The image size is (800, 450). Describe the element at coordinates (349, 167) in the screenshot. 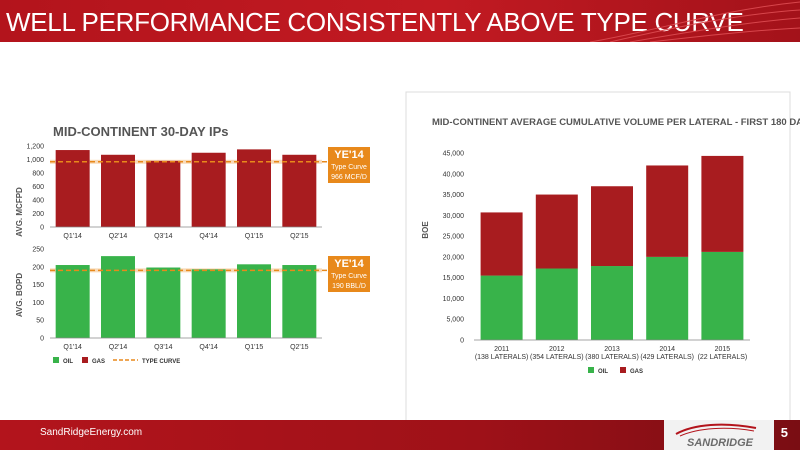

I see `gas-callout-line1: Type Curve` at that location.